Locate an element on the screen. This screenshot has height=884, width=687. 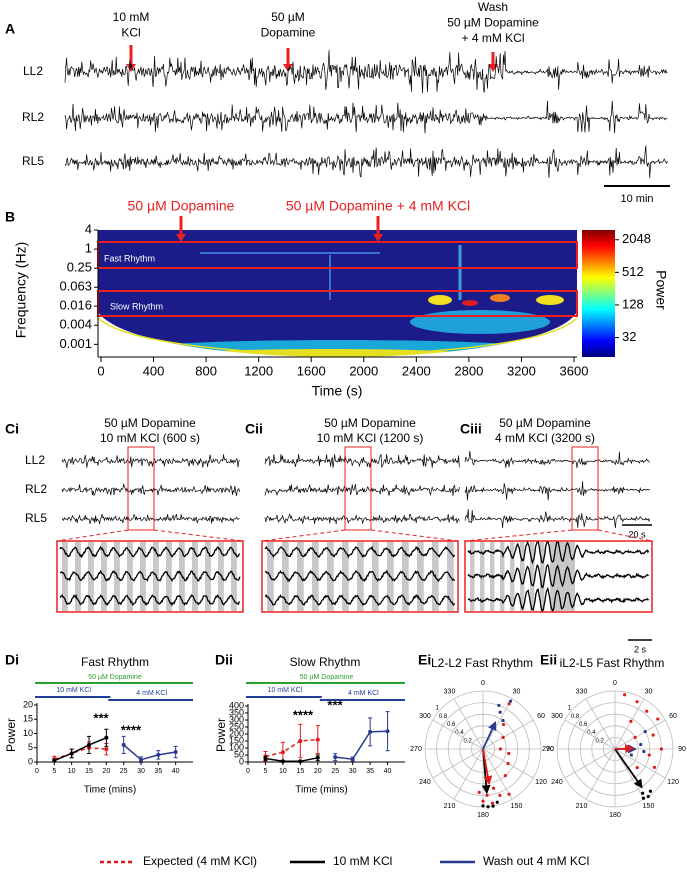
x-tick-label: 10 is located at coordinates (283, 771).